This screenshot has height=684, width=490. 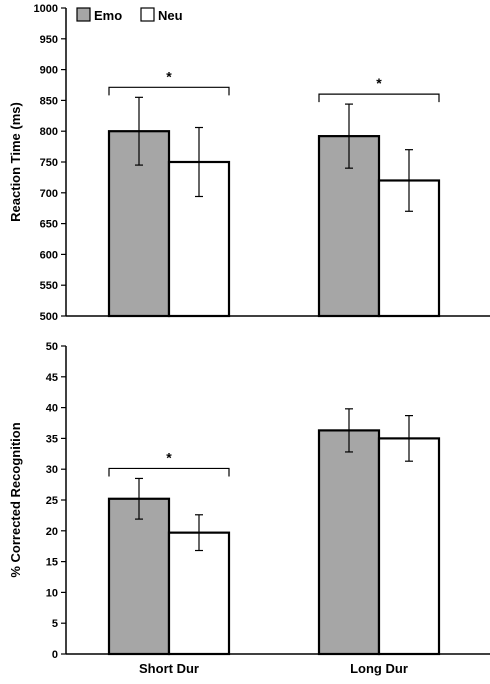 What do you see at coordinates (49, 317) in the screenshot?
I see `reaction-time-ms-y-tick-label: 500` at bounding box center [49, 317].